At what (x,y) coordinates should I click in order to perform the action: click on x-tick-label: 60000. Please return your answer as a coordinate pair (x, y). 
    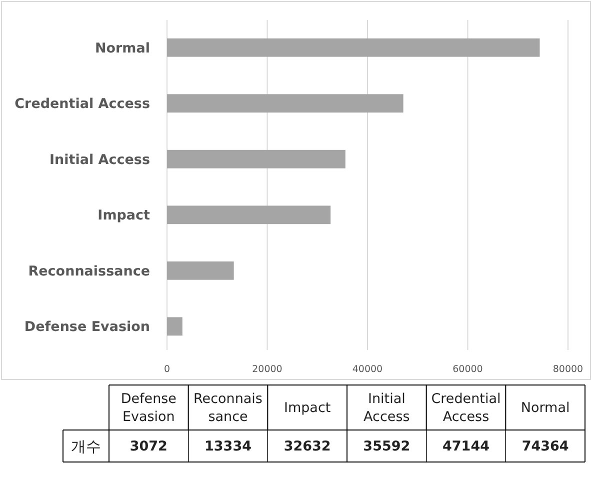
    Looking at the image, I should click on (467, 369).